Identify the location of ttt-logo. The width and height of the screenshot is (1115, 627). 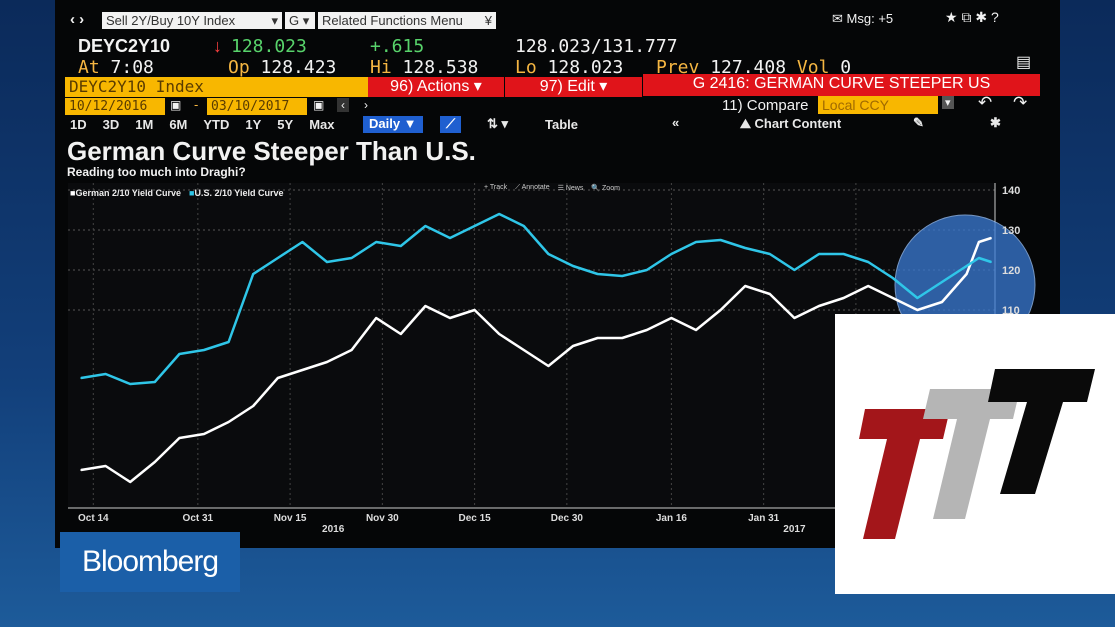
(975, 454).